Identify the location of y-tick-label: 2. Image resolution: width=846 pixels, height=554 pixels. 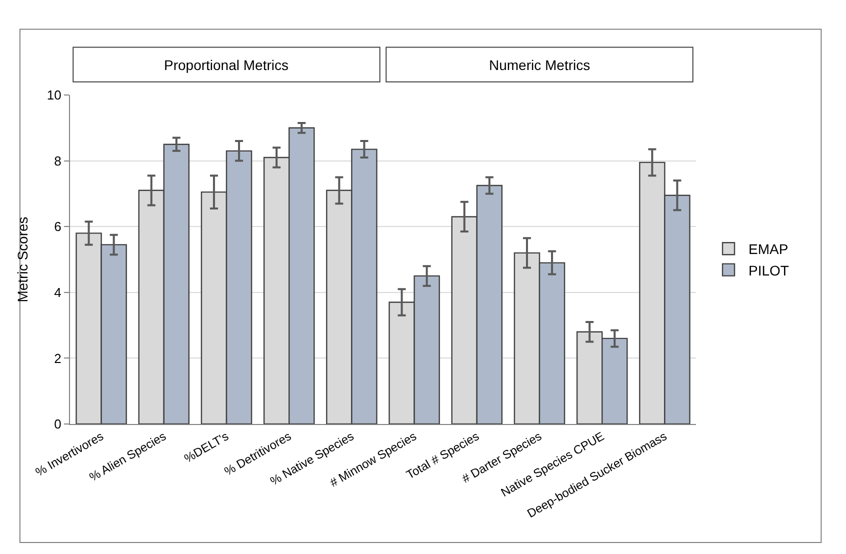
(58, 358).